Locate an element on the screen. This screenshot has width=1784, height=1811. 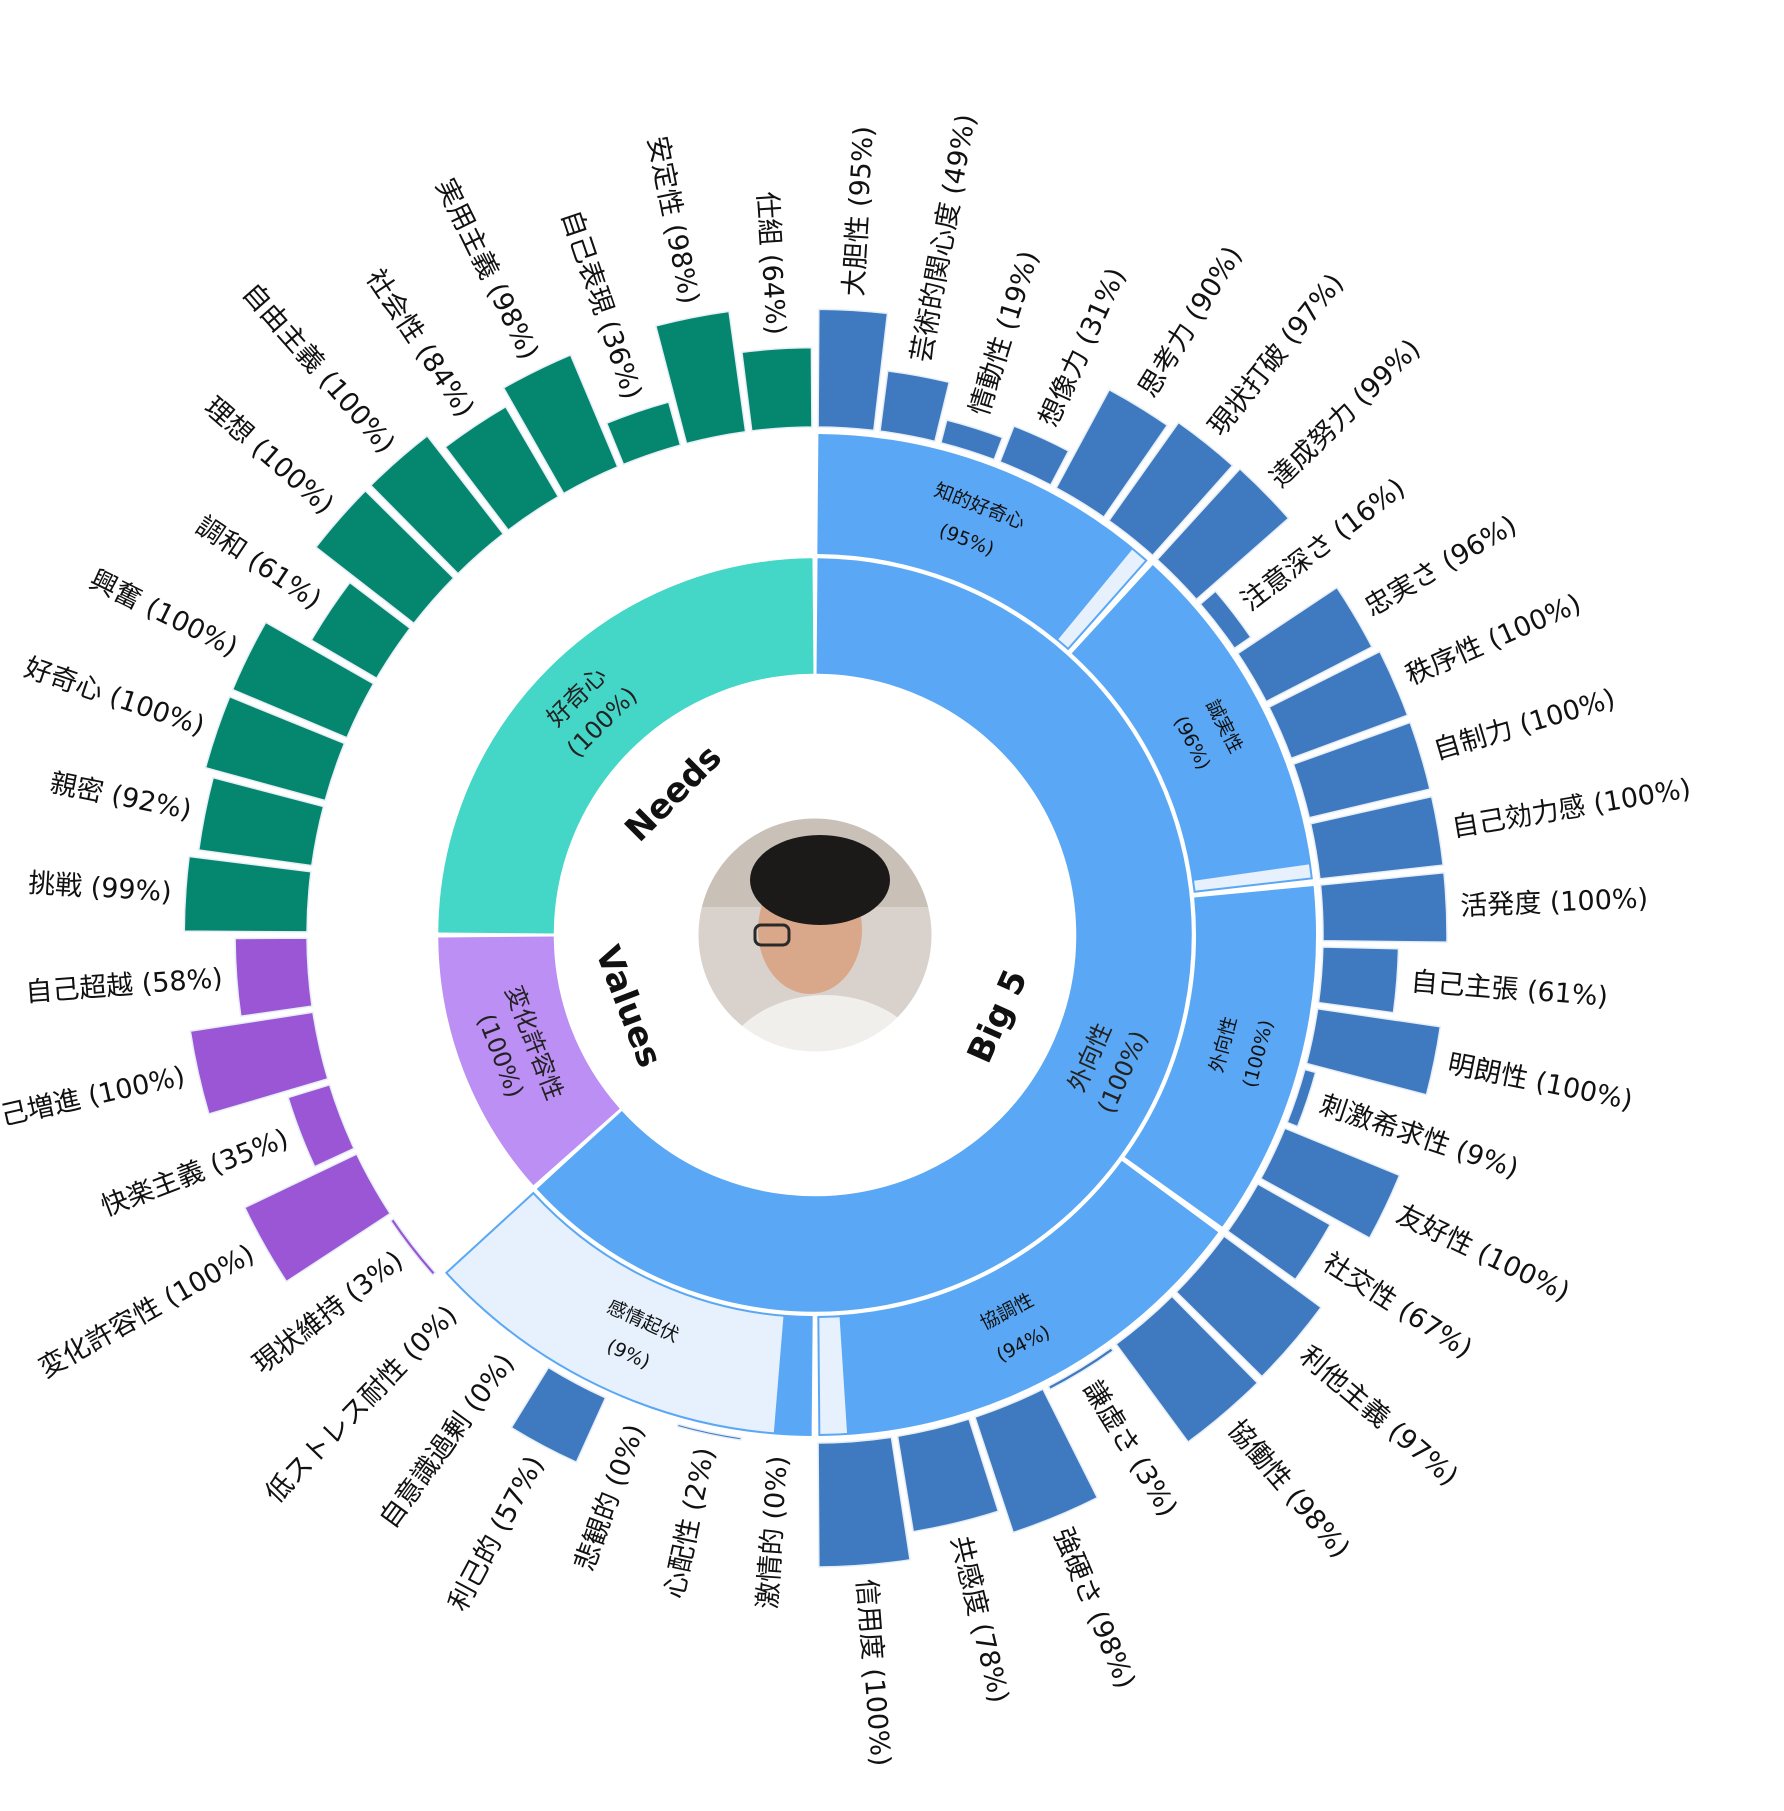
facet-label: 共感度 (78%) is located at coordinates (979, 1619).